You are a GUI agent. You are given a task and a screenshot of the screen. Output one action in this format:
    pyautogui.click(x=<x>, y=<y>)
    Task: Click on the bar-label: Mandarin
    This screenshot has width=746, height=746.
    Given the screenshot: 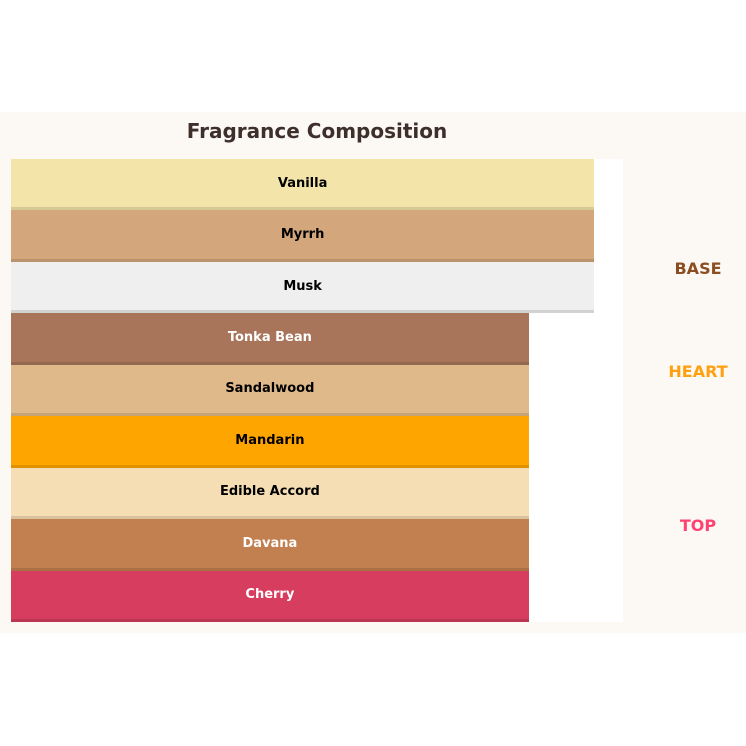 What is the action you would take?
    pyautogui.click(x=270, y=440)
    